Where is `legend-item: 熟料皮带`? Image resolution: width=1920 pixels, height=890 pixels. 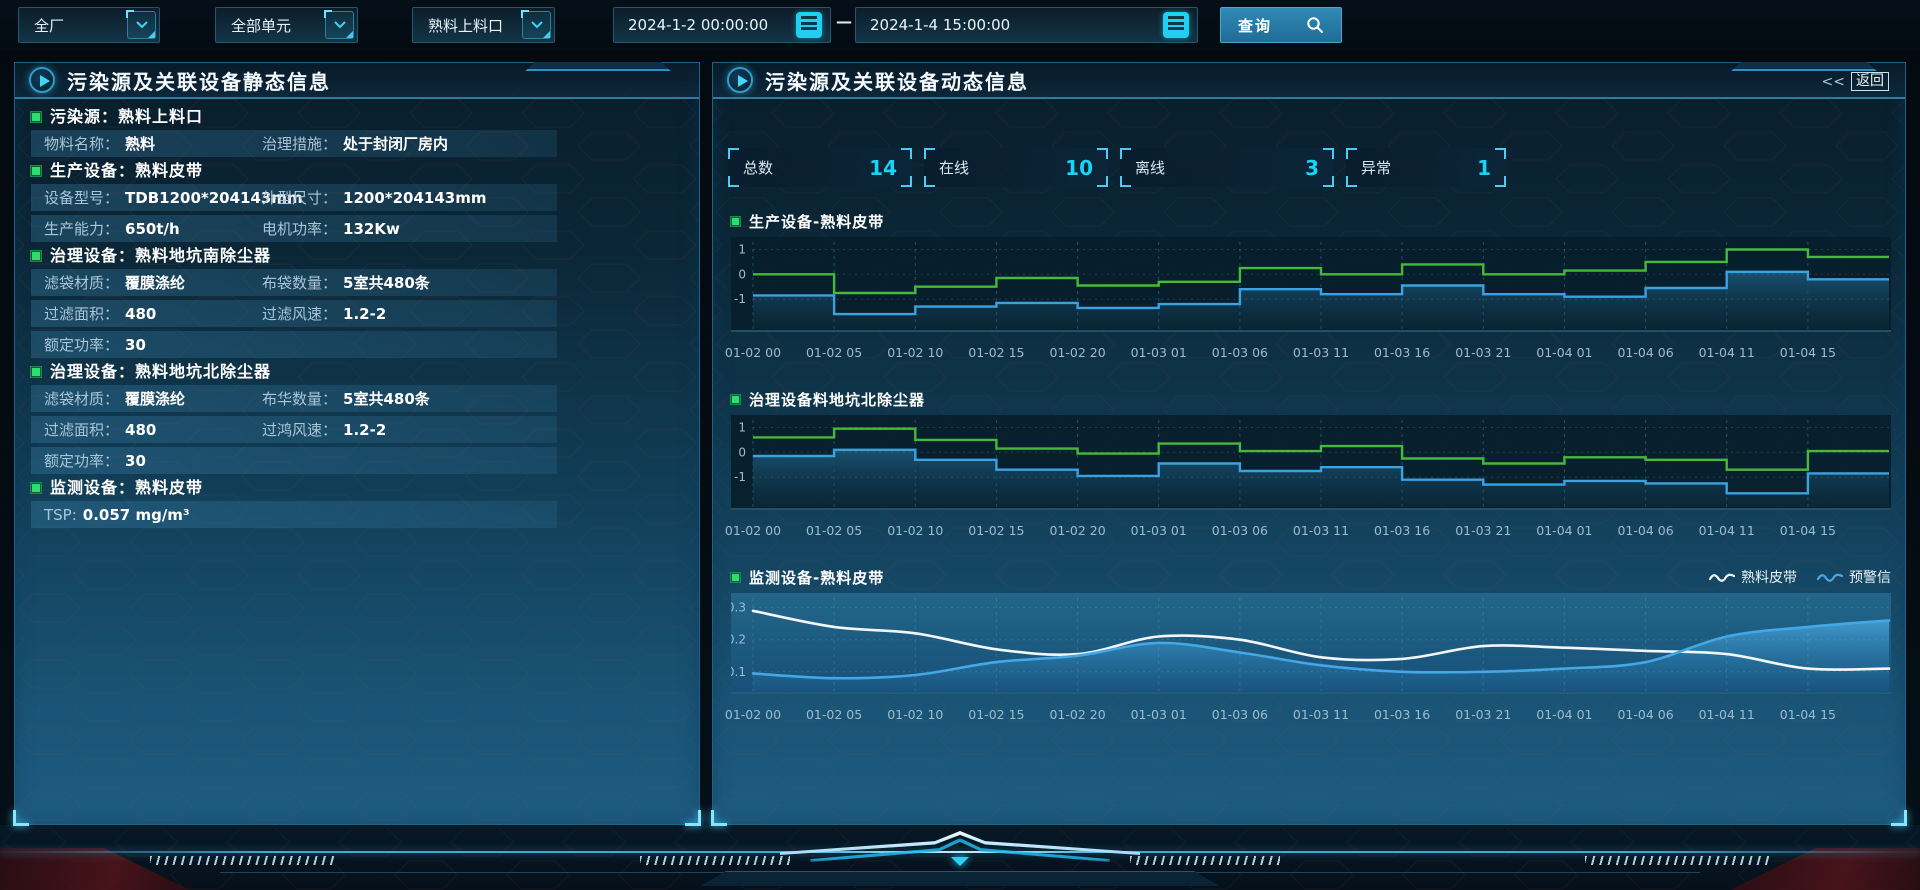 legend-item: 熟料皮带 is located at coordinates (1753, 577).